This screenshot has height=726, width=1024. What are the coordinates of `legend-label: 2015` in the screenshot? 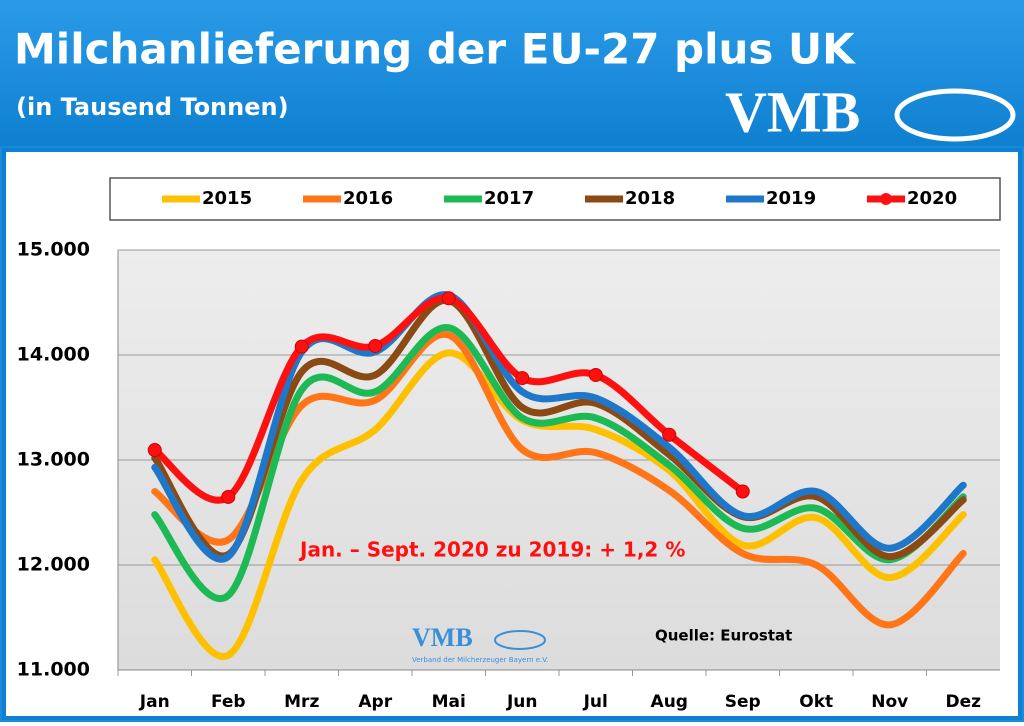 It's located at (227, 198).